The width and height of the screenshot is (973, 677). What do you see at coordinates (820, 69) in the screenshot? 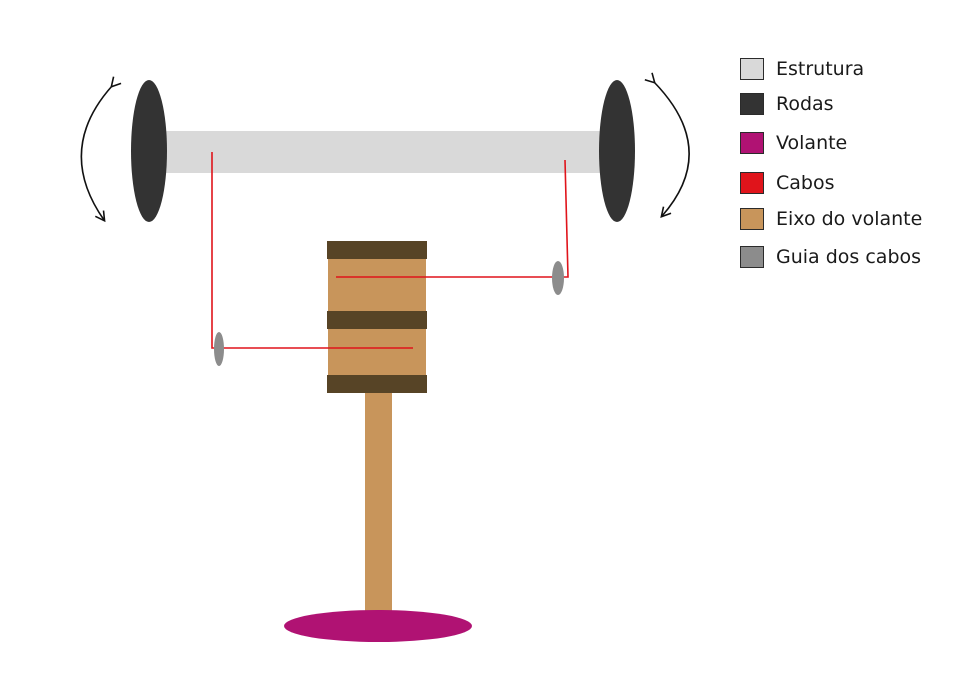
I see `legend-label: Estrutura` at bounding box center [820, 69].